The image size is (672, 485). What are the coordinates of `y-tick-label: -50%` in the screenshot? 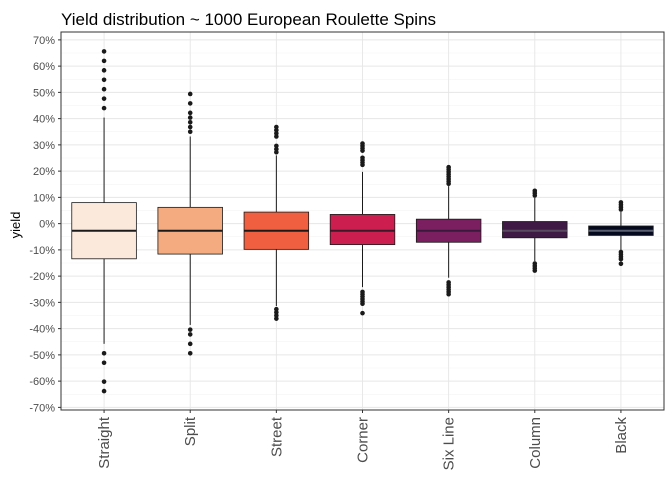 It's located at (42, 356).